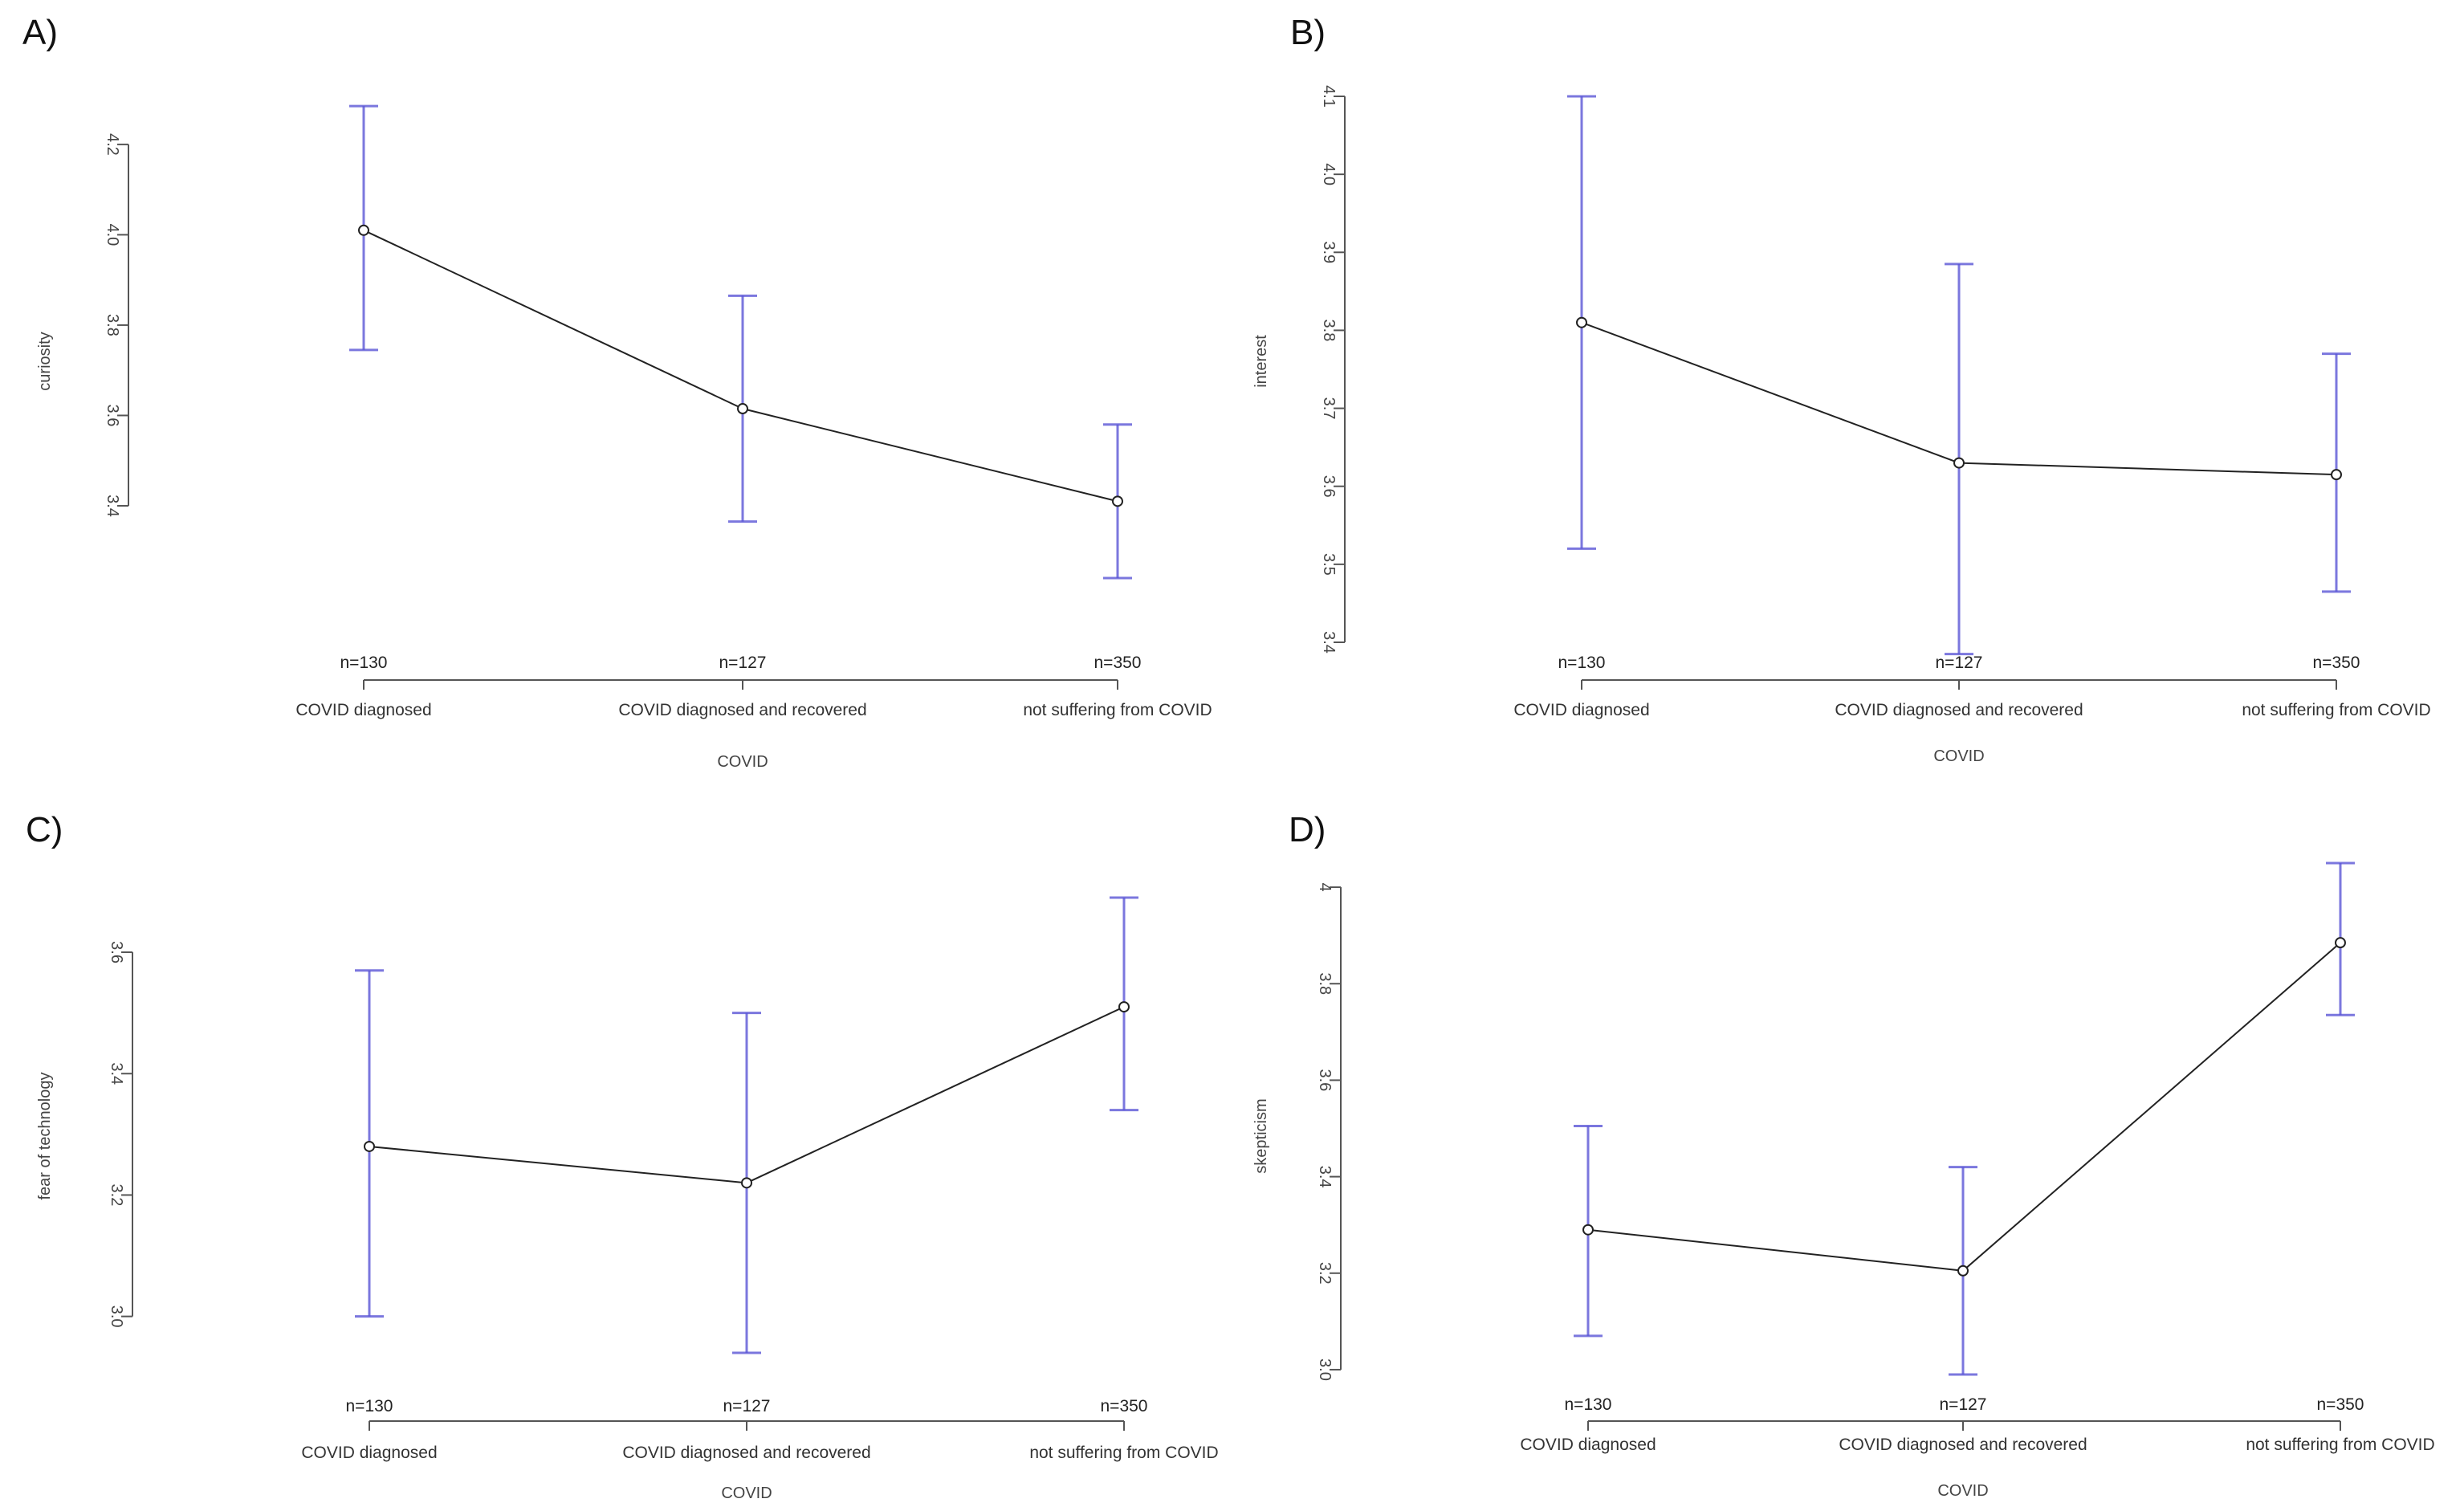 This screenshot has height=1511, width=2464. Describe the element at coordinates (1308, 32) in the screenshot. I see `panel-letter: B)` at that location.